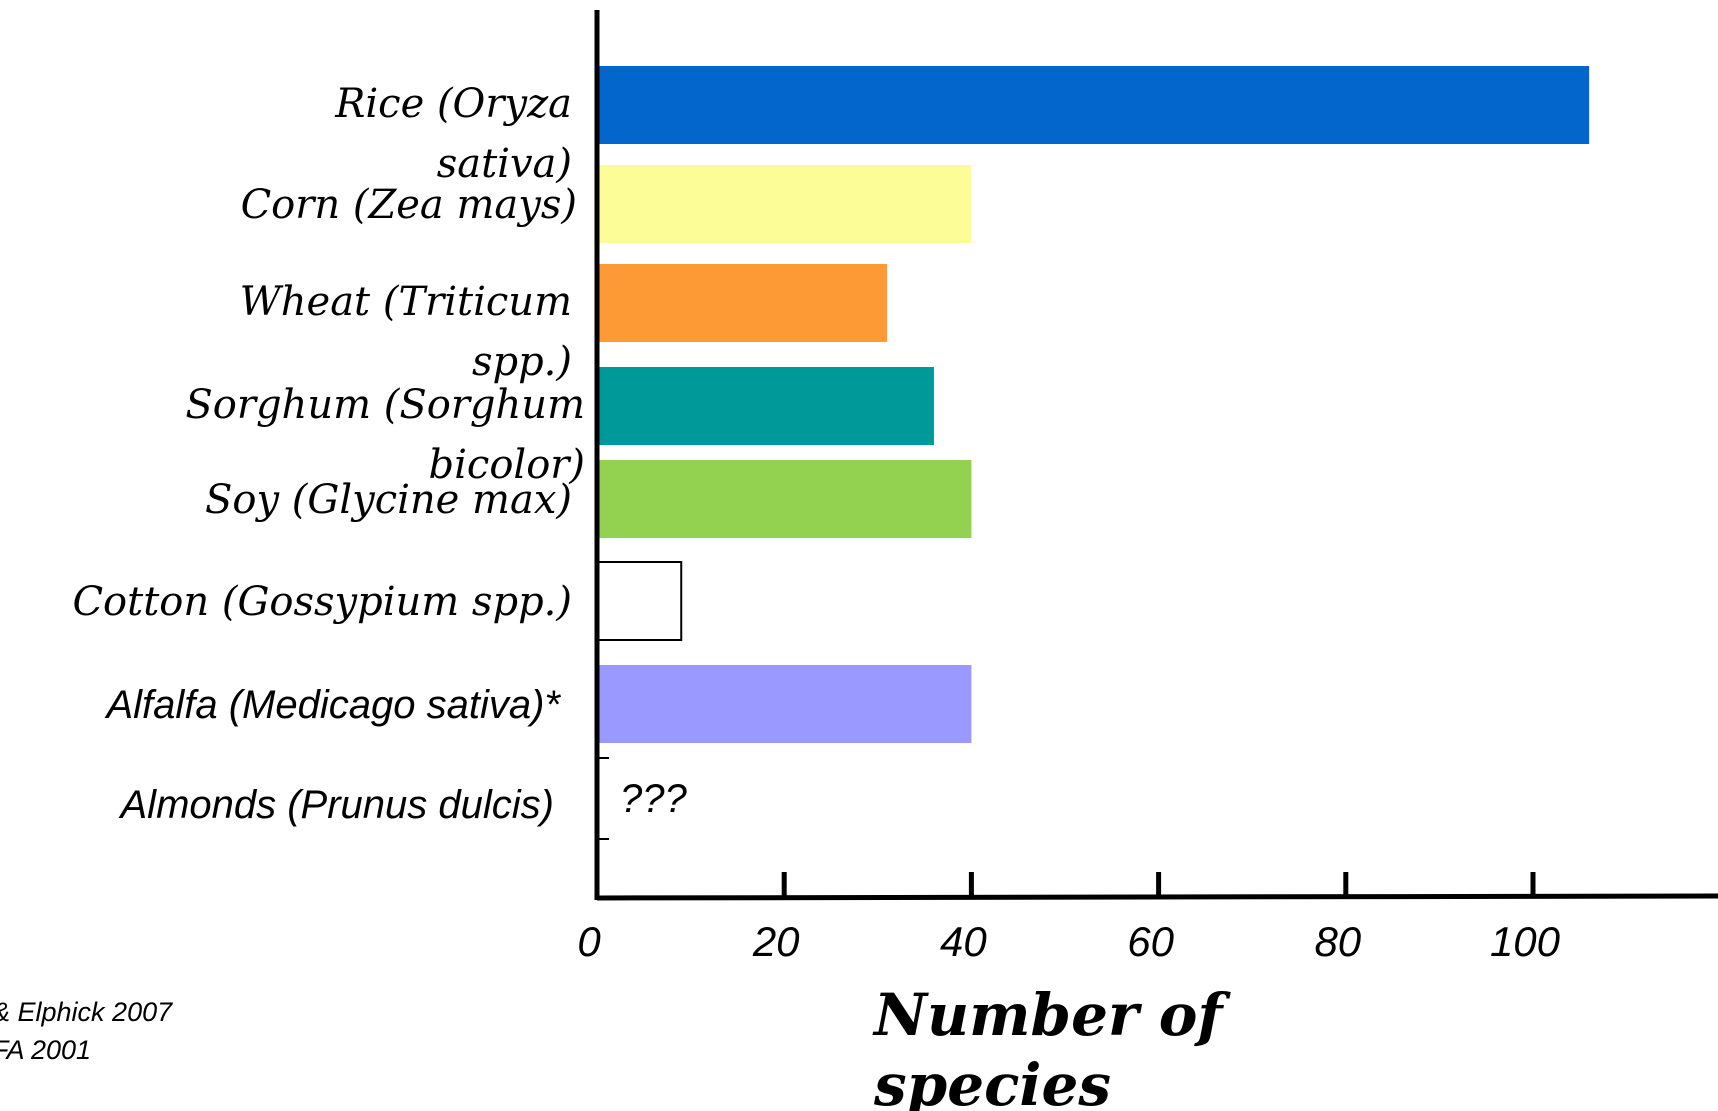 This screenshot has width=1718, height=1111. What do you see at coordinates (388, 500) in the screenshot?
I see `category-label: Soy (Glycine max)` at bounding box center [388, 500].